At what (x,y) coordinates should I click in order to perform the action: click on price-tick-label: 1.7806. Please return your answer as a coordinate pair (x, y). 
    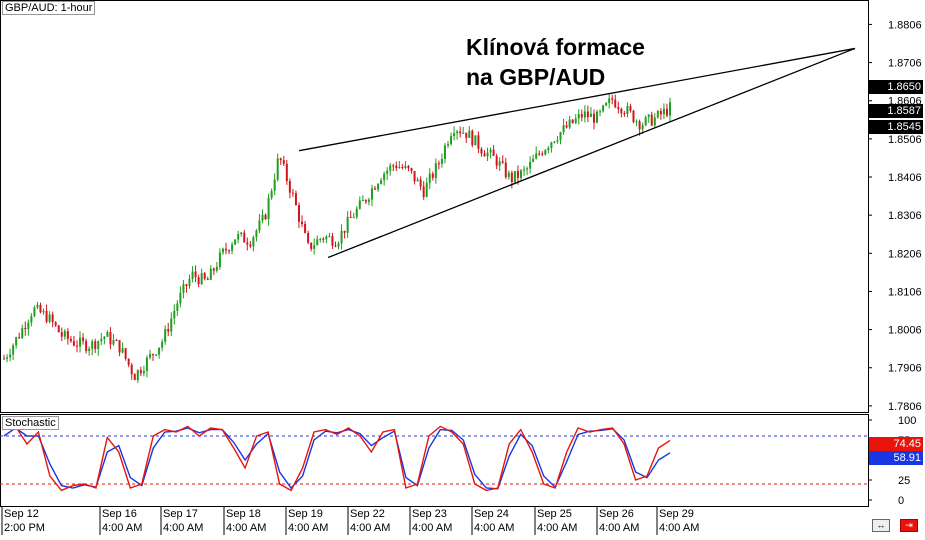
    Looking at the image, I should click on (905, 407).